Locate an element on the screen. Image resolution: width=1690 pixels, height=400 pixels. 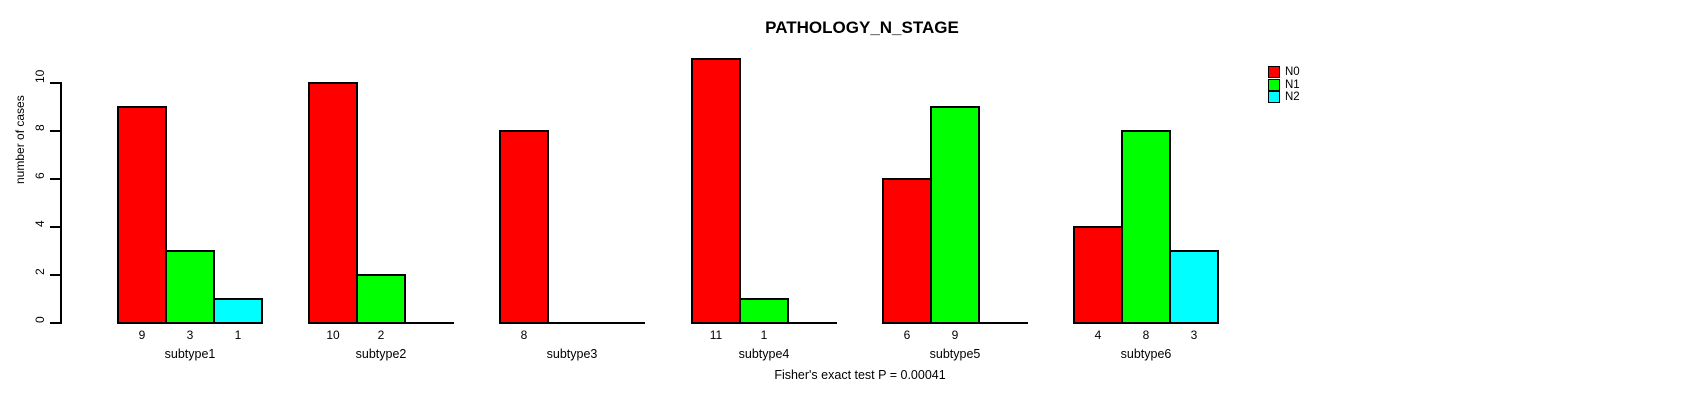
bar-N2-subtype1 is located at coordinates (238, 311).